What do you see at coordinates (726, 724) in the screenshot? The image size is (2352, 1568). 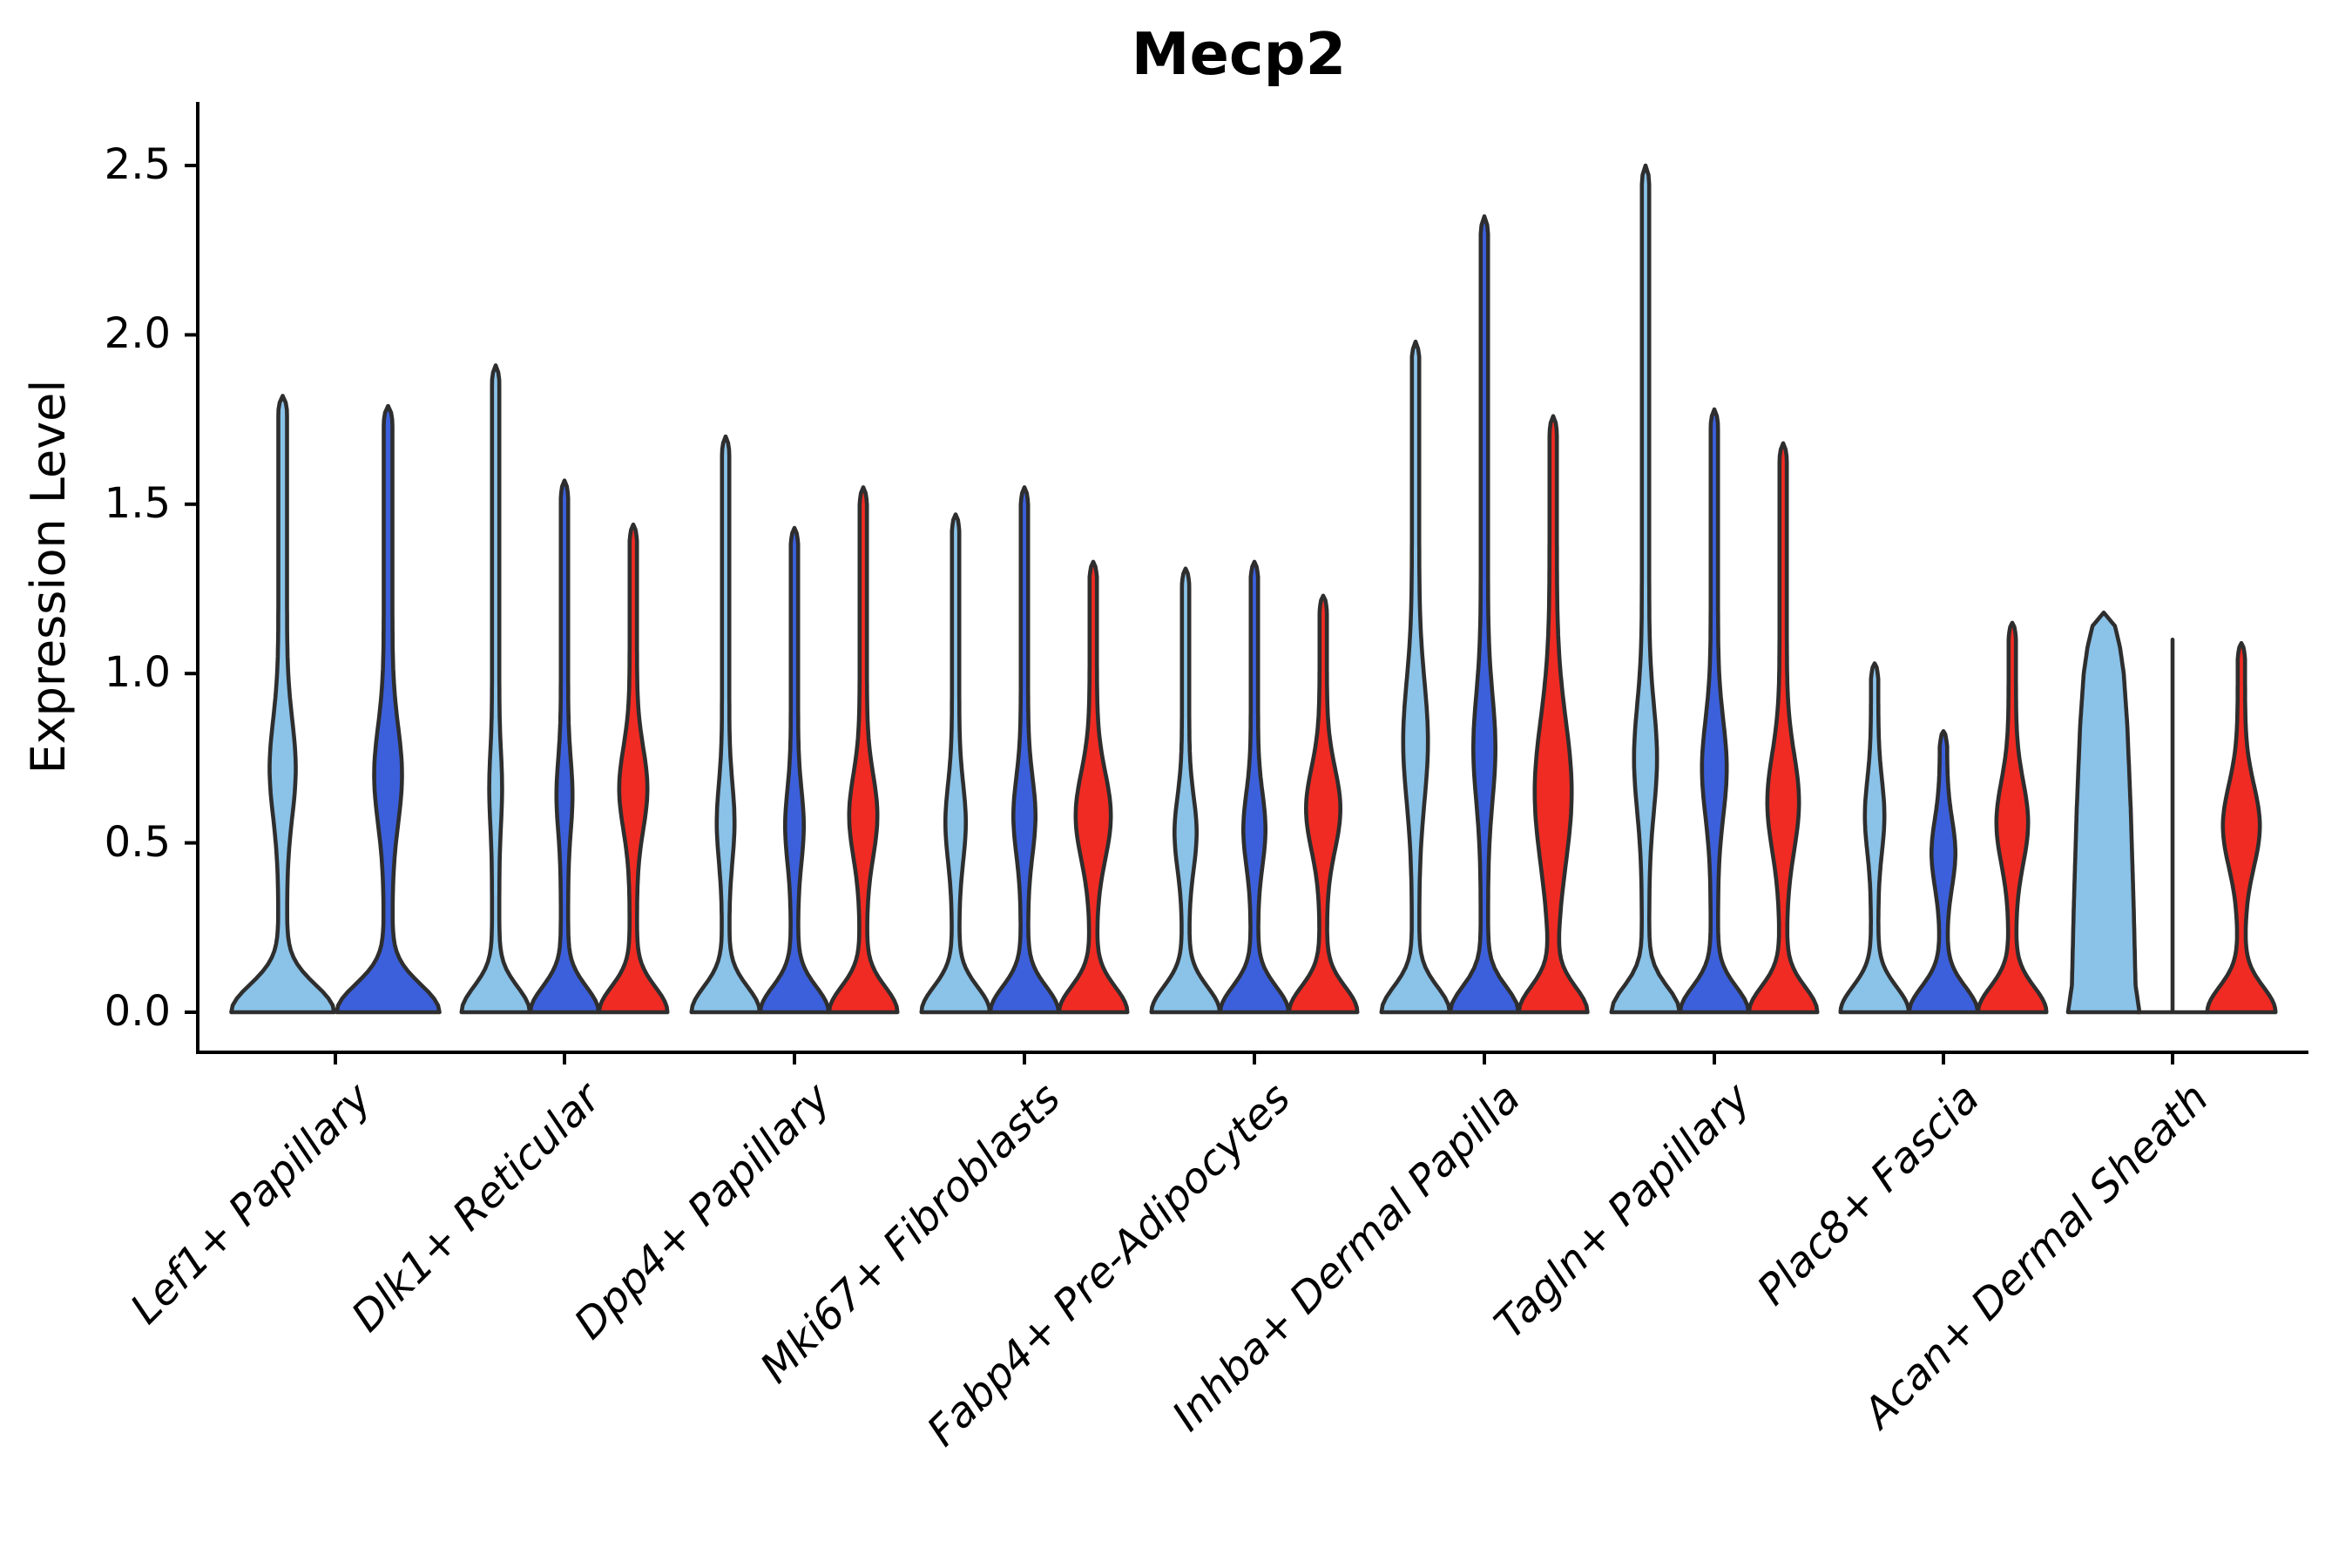 I see `violin-3-light_blue` at bounding box center [726, 724].